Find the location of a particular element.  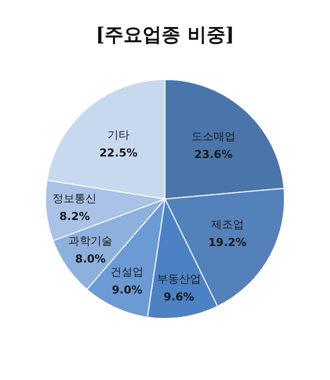

slice-label: 정보통신 is located at coordinates (74, 198).